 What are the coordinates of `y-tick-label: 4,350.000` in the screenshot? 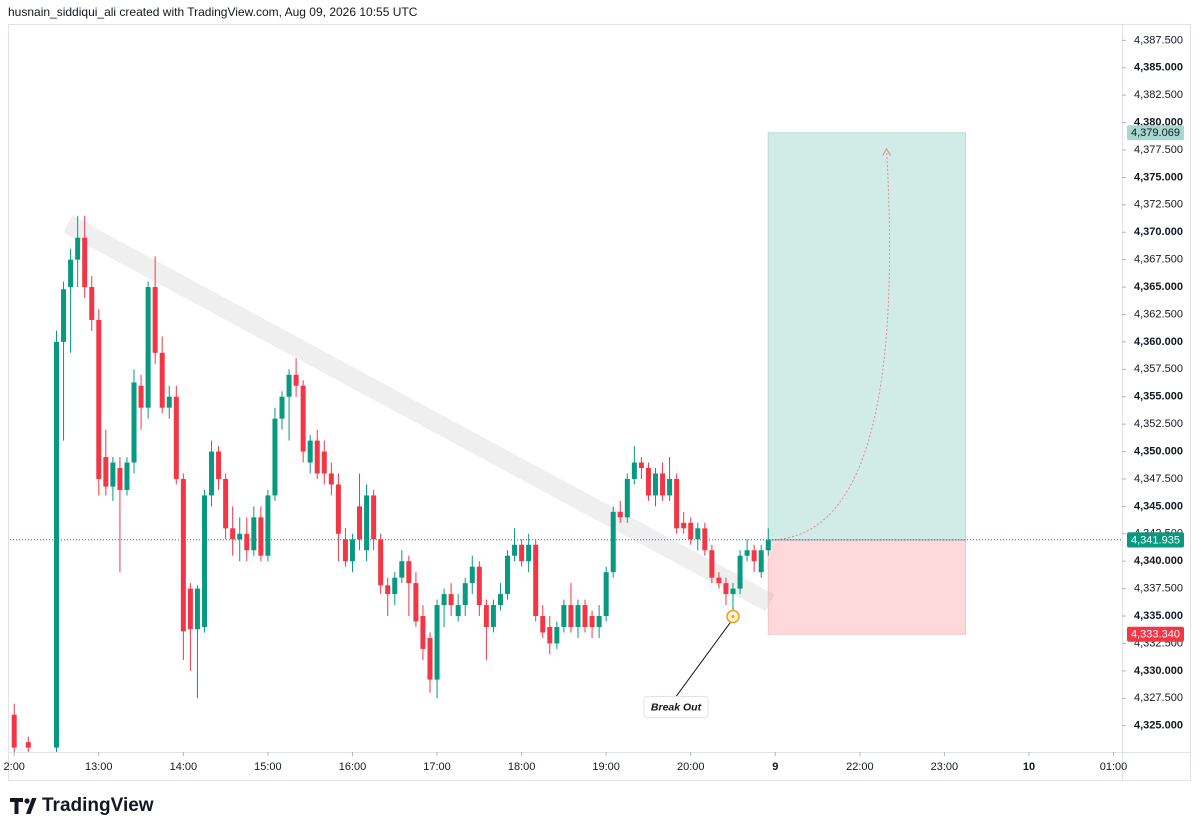 It's located at (1158, 451).